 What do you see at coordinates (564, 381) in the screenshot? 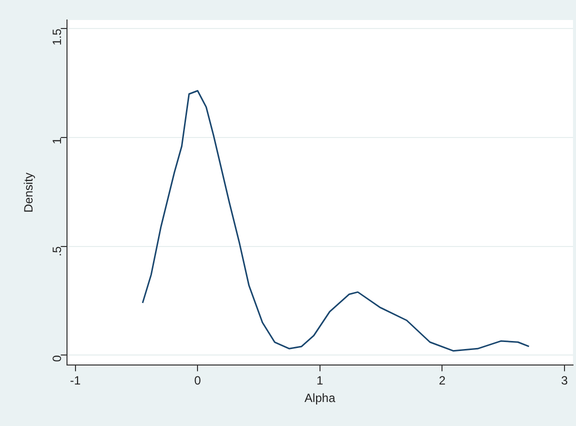
I see `x-tick-label: 3` at bounding box center [564, 381].